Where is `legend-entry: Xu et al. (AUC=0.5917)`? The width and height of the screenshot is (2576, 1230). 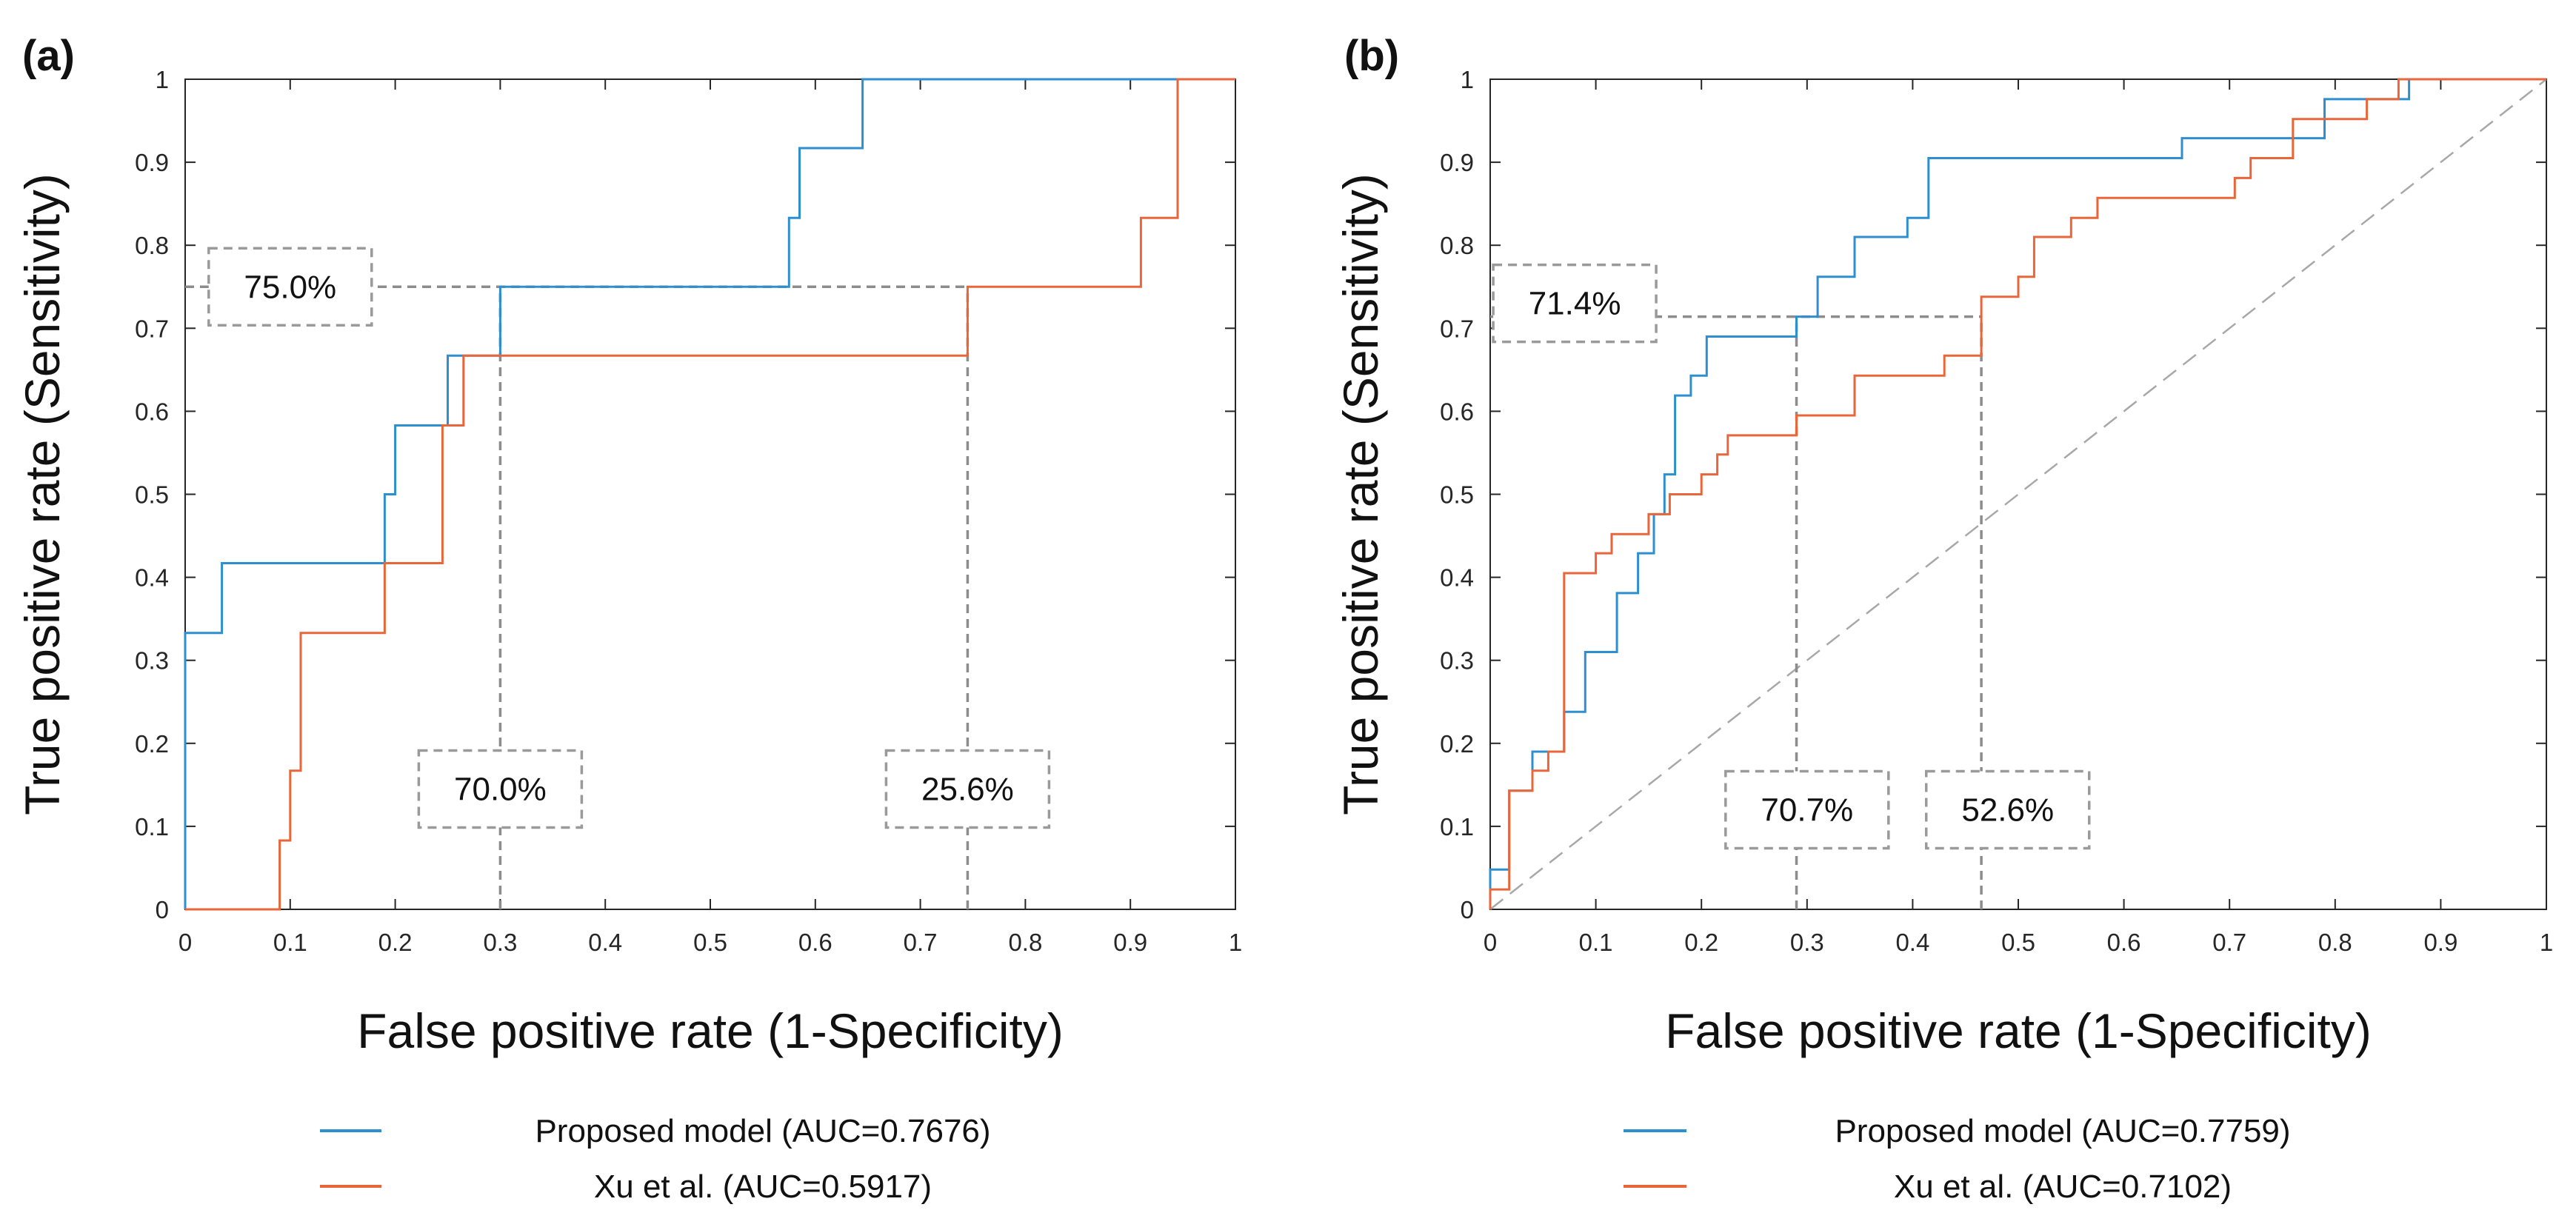
legend-entry: Xu et al. (AUC=0.5917) is located at coordinates (763, 1187).